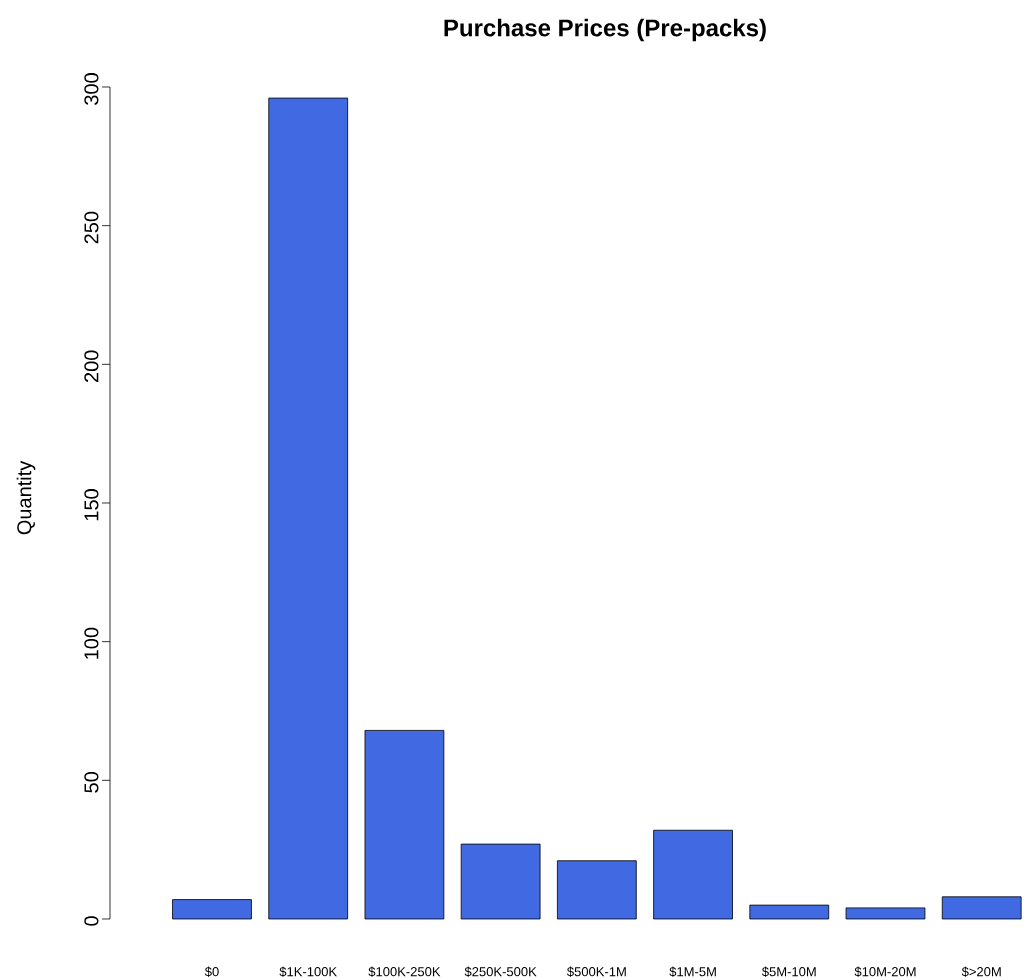 The height and width of the screenshot is (980, 1029). Describe the element at coordinates (308, 972) in the screenshot. I see `x-tick-label: $1K-100K` at that location.